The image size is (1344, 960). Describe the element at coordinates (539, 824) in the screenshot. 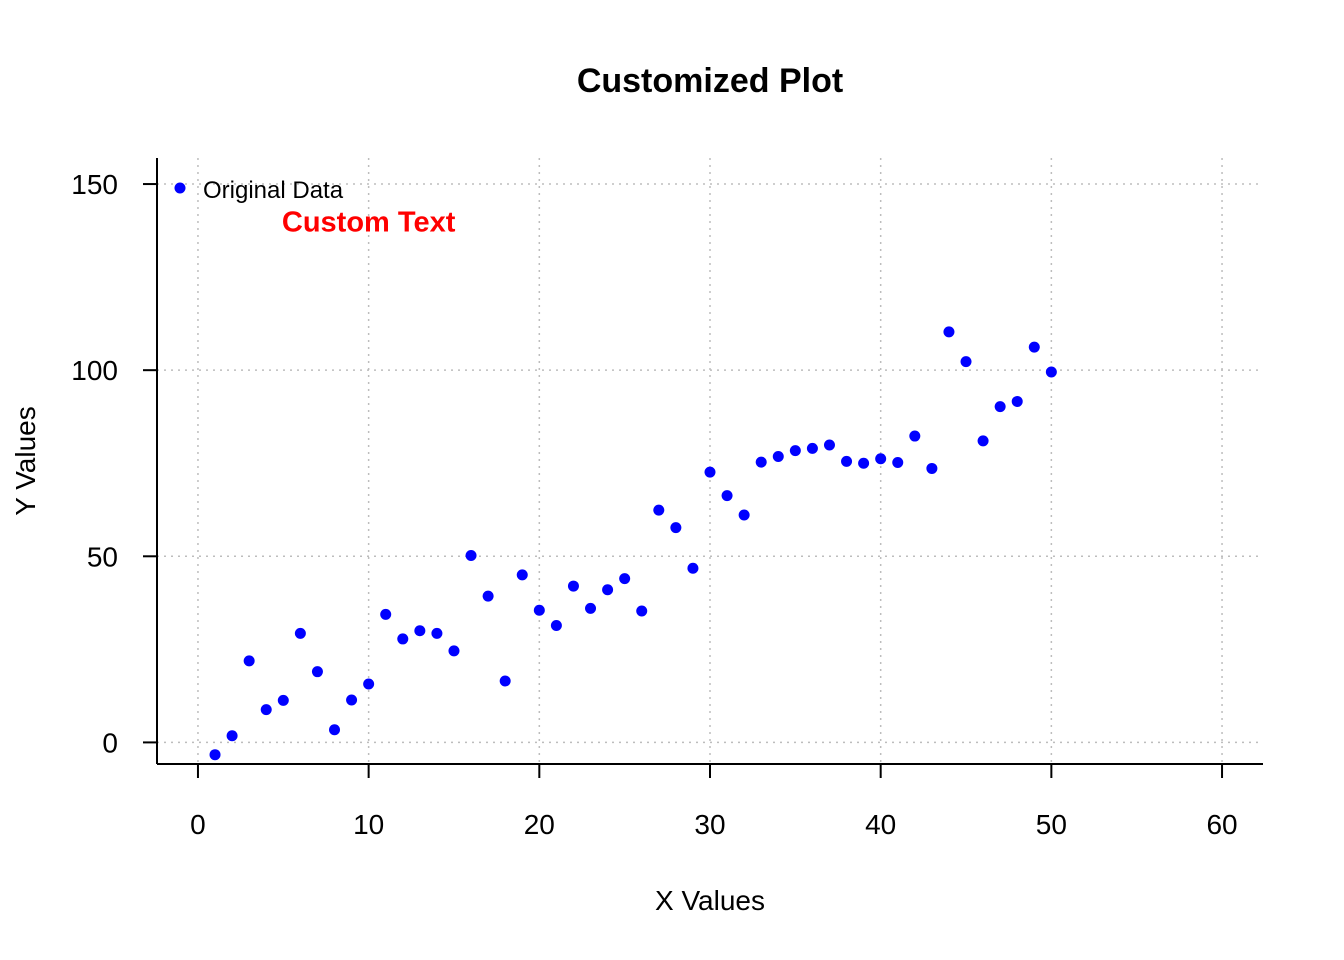

I see `x-tick-label: 20` at that location.